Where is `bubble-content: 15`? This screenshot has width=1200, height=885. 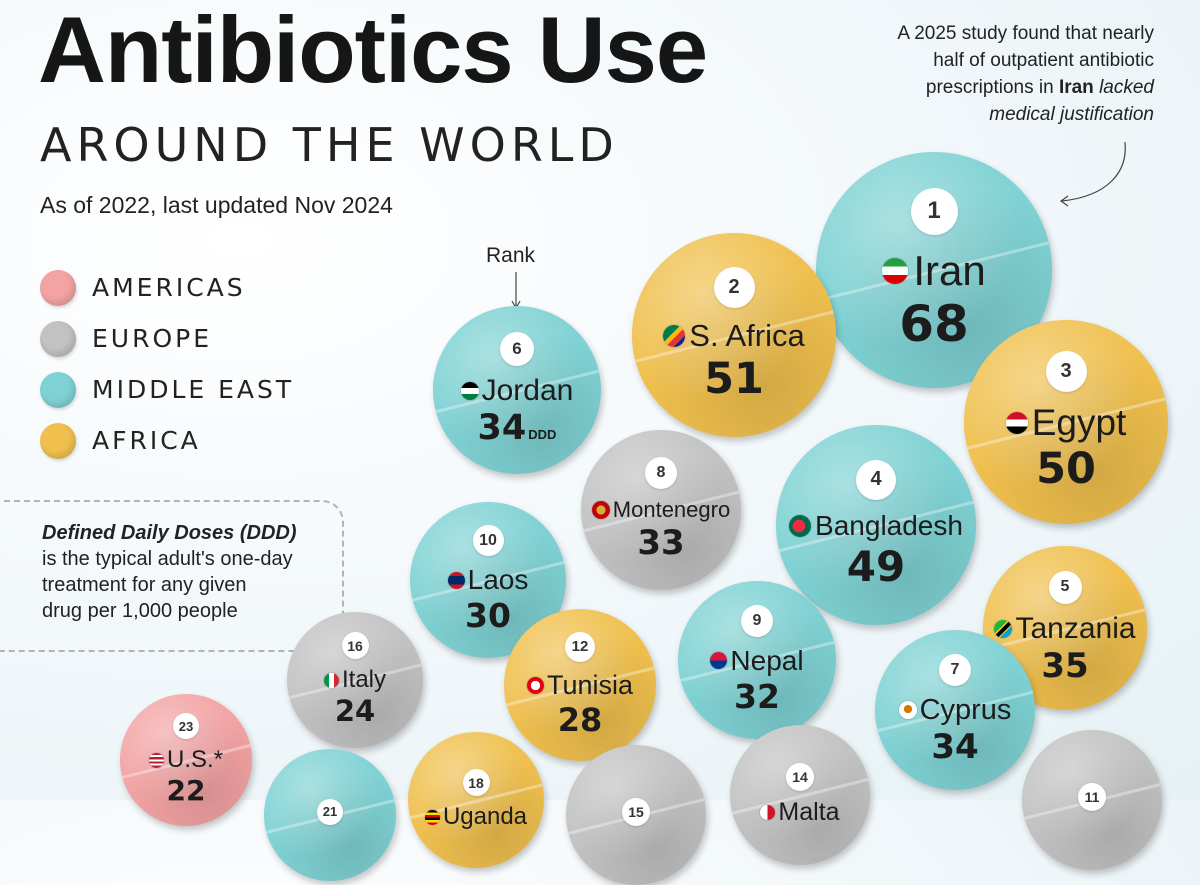 bubble-content: 15 is located at coordinates (636, 815).